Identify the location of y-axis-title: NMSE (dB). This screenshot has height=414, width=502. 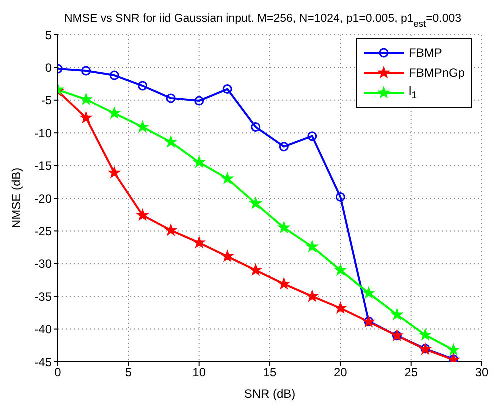
(16, 198).